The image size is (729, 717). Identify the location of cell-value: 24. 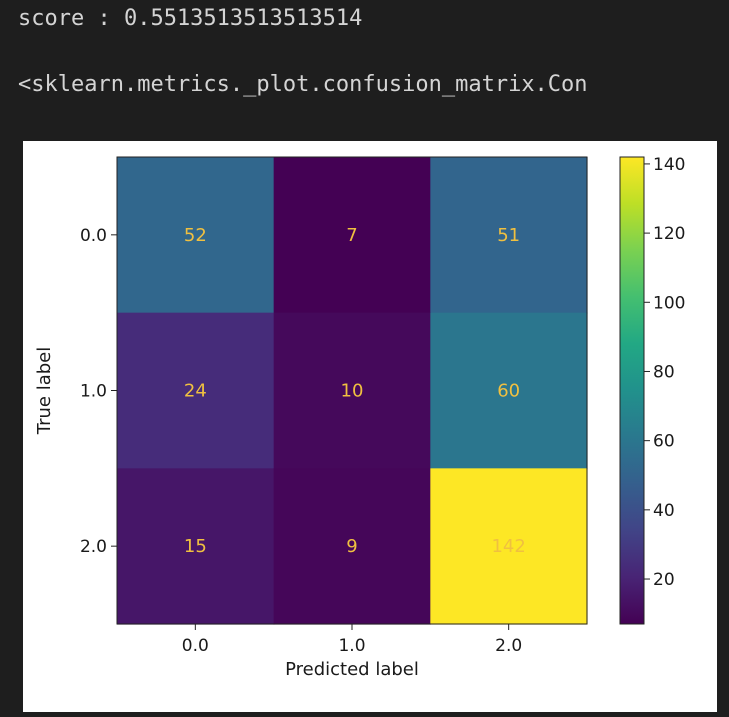
(195, 391).